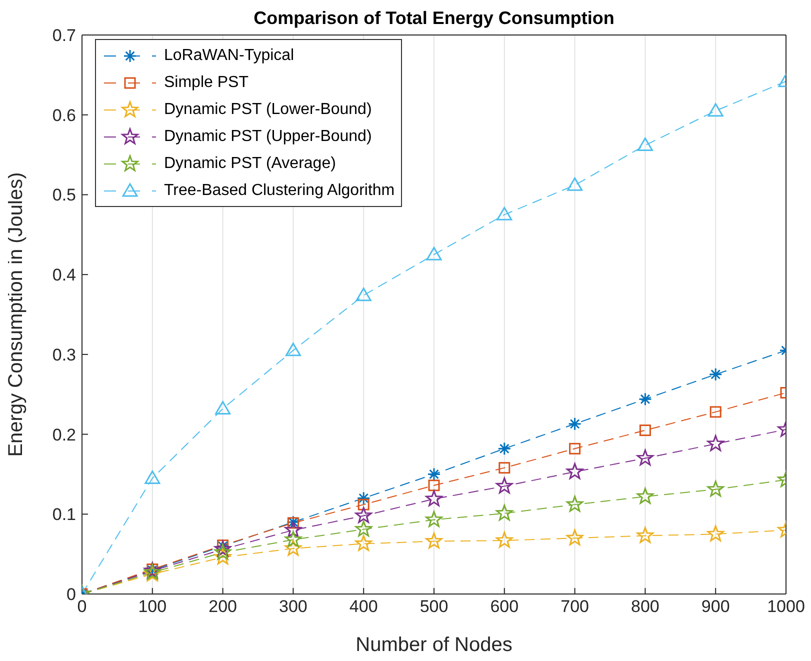 This screenshot has height=661, width=811. I want to click on legend-label: LoRaWAN-Typical, so click(229, 55).